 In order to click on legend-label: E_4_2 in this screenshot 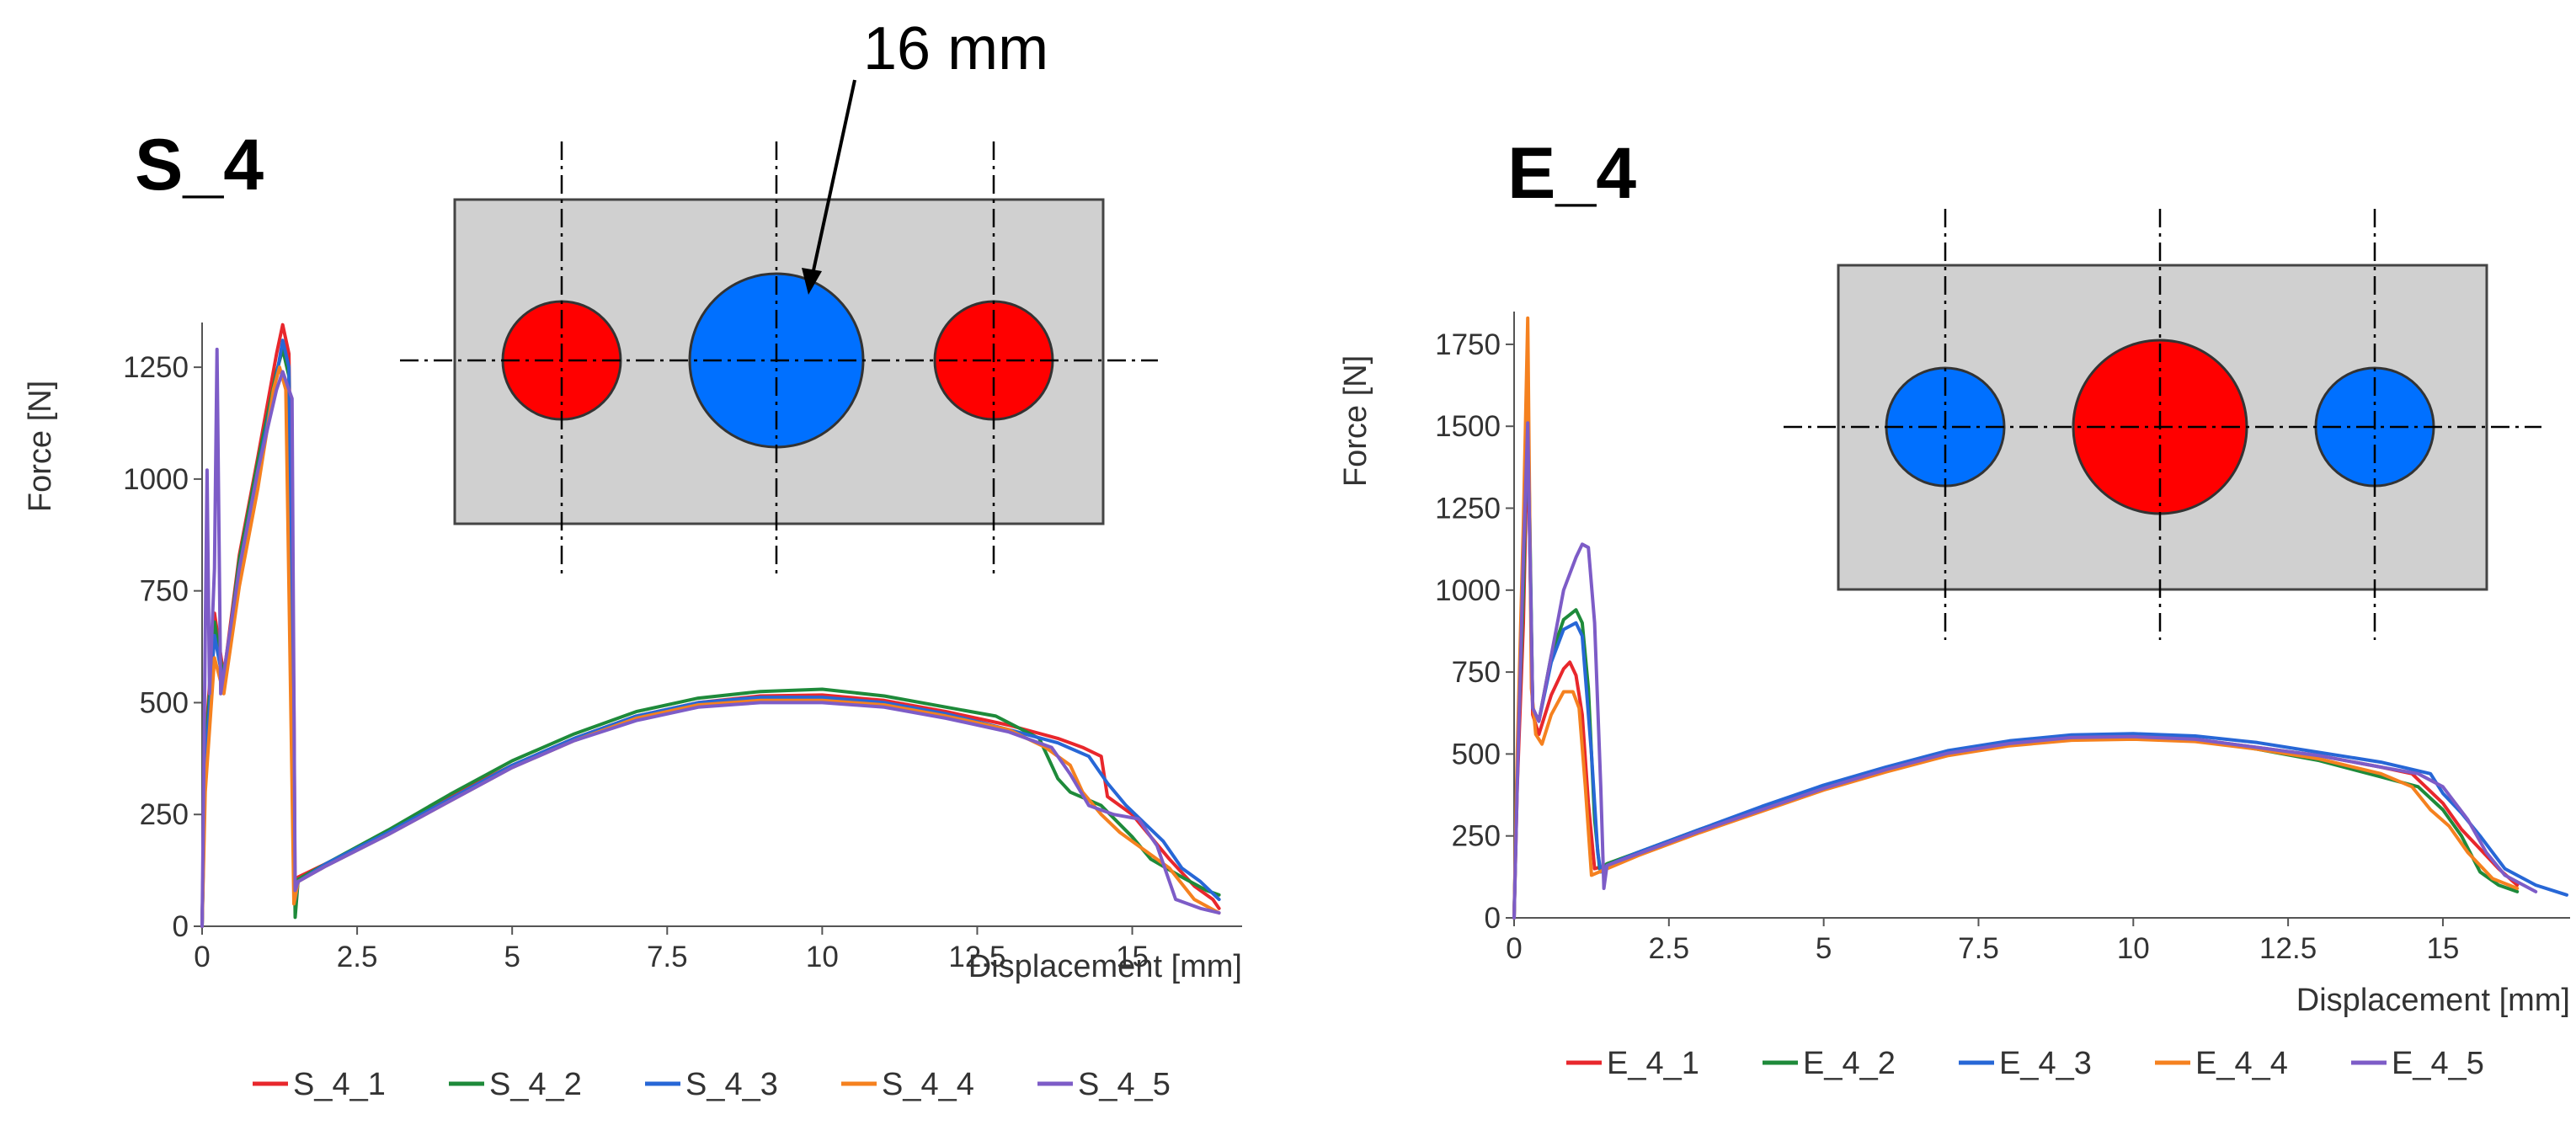, I will do `click(1849, 1063)`.